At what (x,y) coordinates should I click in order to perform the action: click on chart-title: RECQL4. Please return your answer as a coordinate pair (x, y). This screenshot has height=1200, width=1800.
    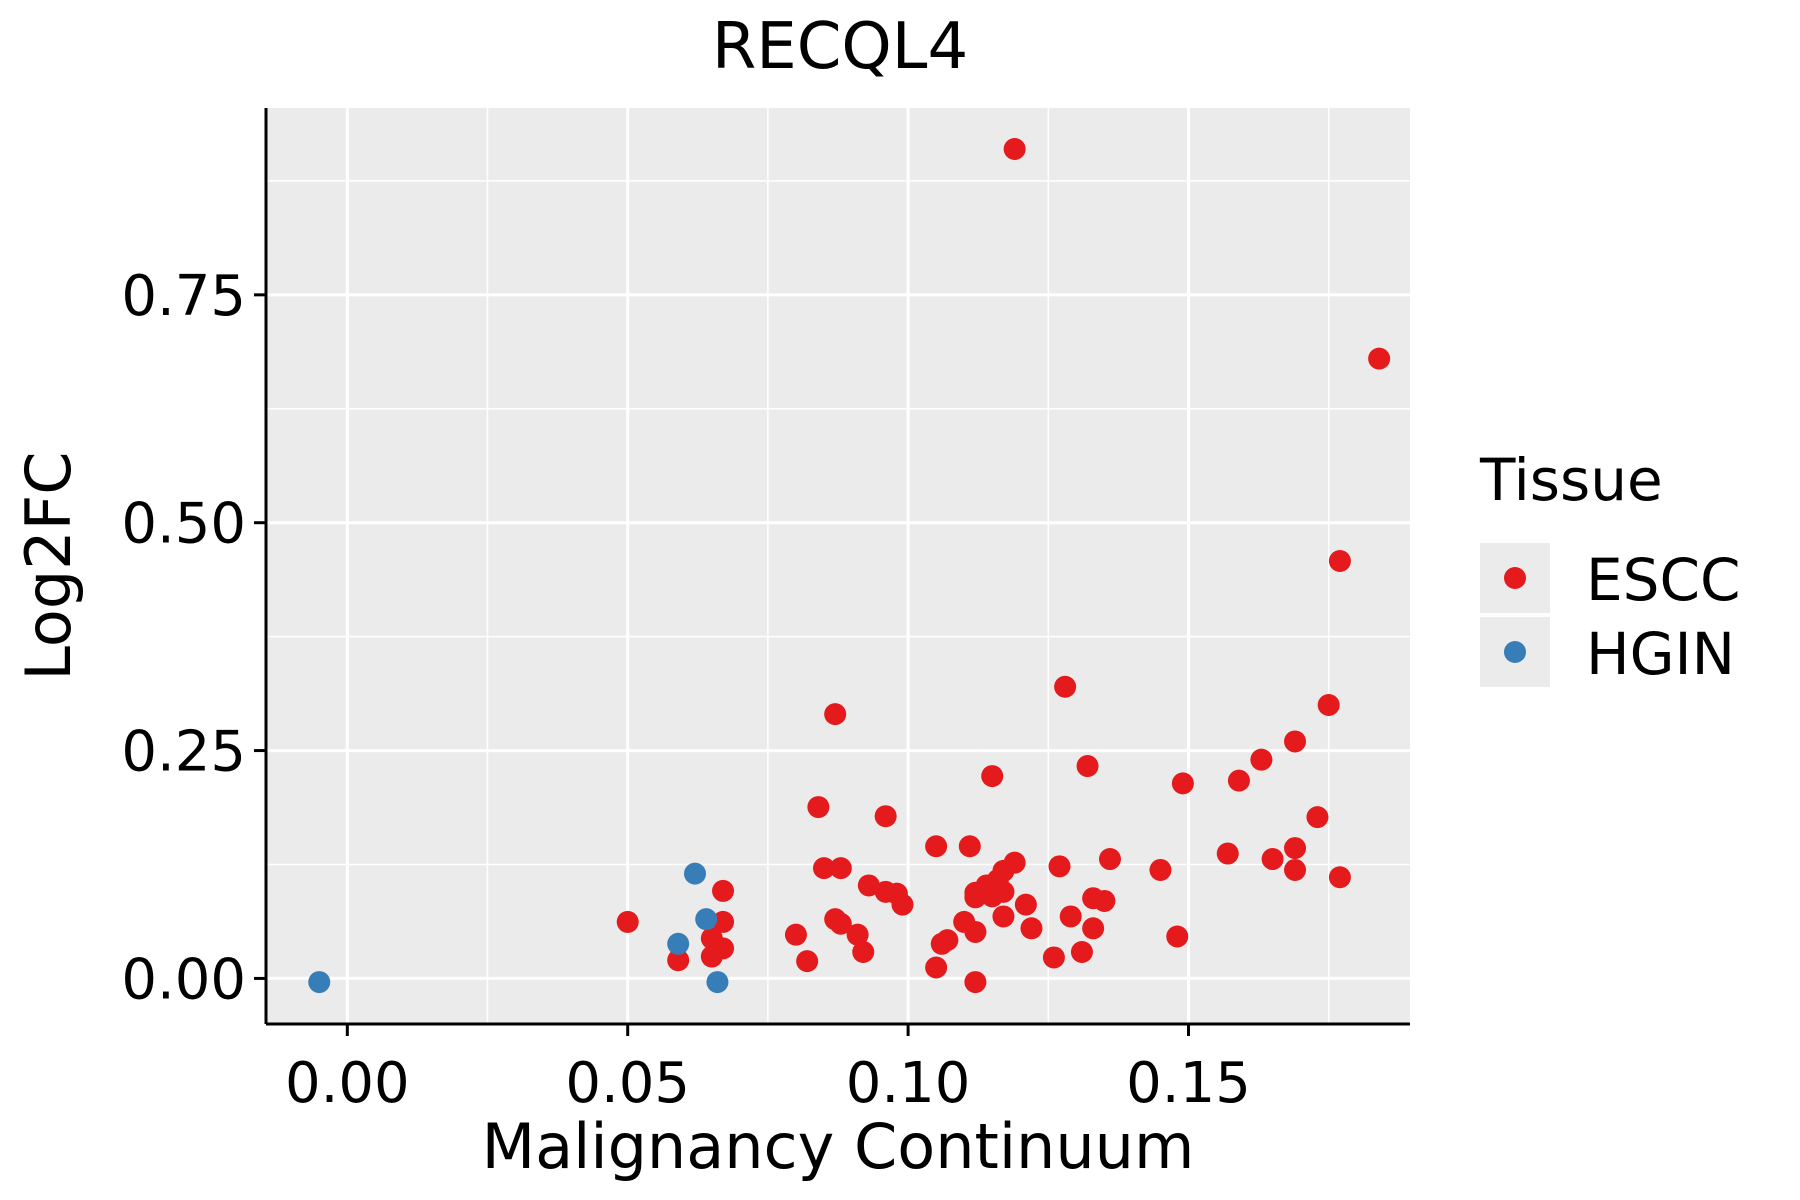
    Looking at the image, I should click on (840, 47).